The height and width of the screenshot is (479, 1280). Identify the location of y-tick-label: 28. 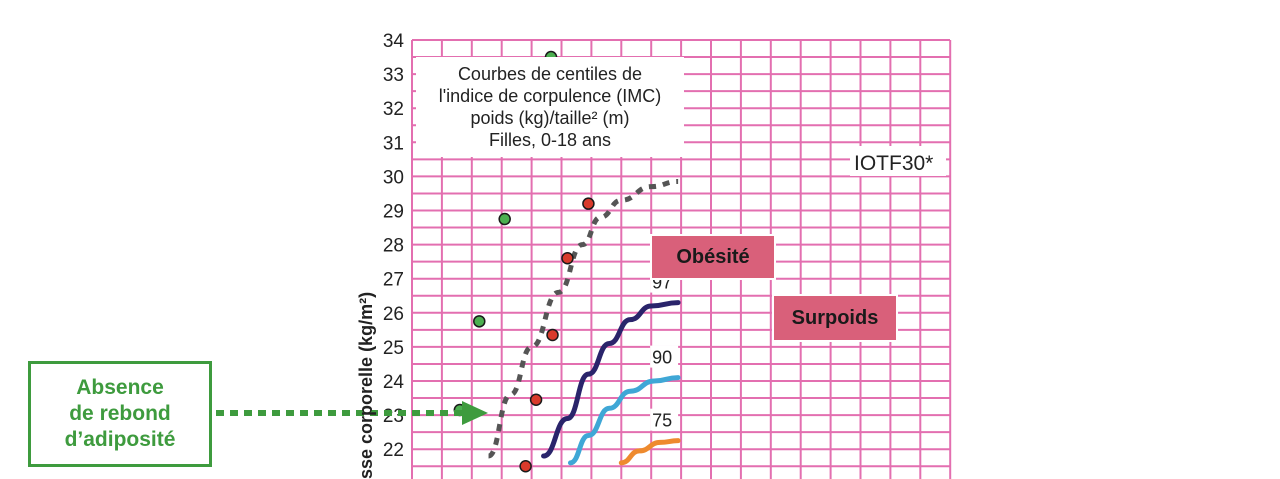
(393, 246).